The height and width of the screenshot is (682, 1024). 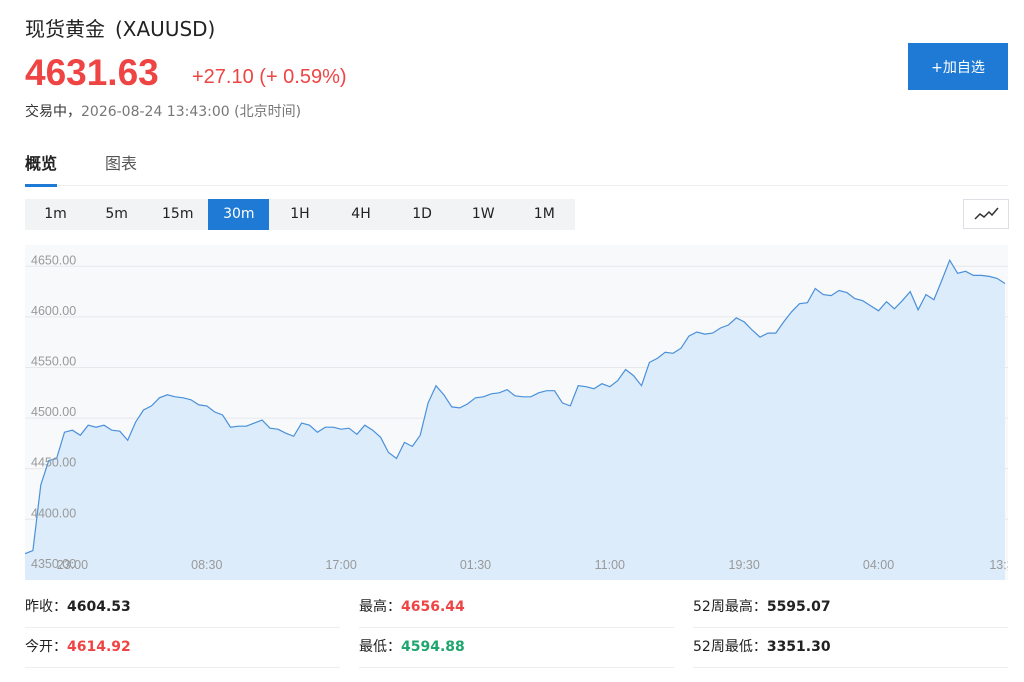 I want to click on y-tick-label: 4650.00, so click(x=53, y=260).